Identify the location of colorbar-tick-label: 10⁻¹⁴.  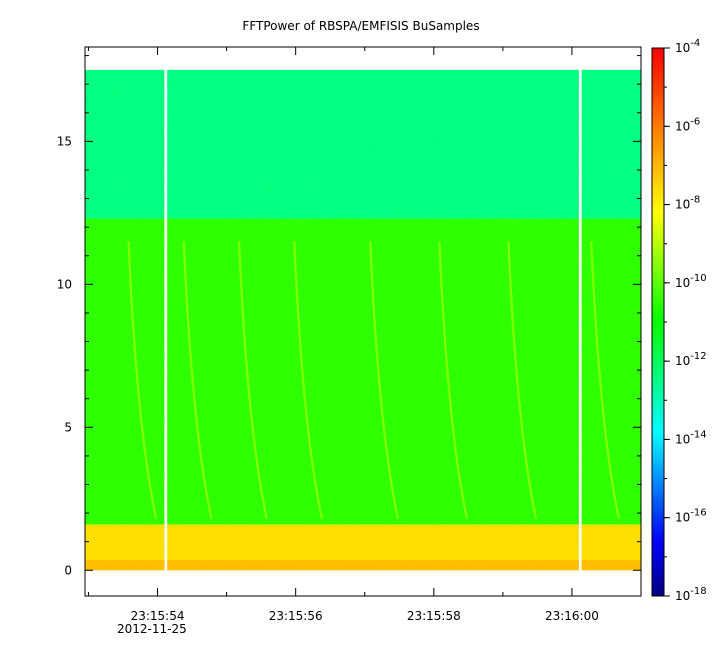
(691, 437).